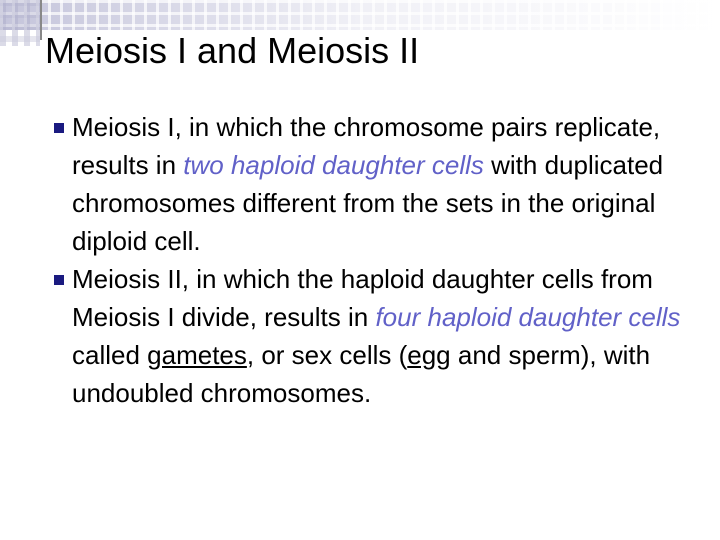 This screenshot has height=540, width=720. Describe the element at coordinates (327, 355) in the screenshot. I see `text: , or sex cells (` at that location.